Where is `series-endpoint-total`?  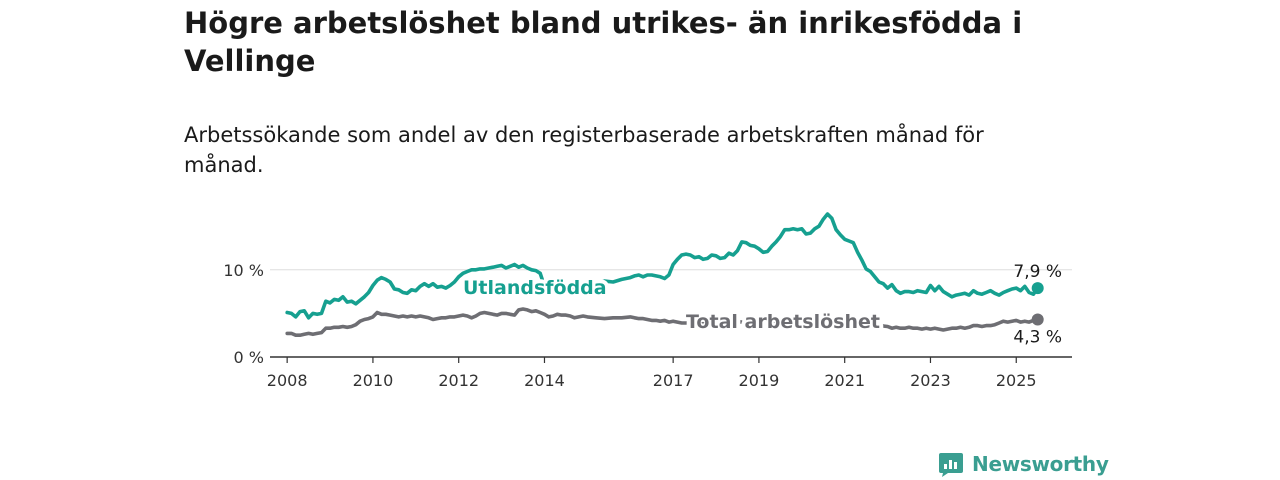 series-endpoint-total is located at coordinates (1037, 319).